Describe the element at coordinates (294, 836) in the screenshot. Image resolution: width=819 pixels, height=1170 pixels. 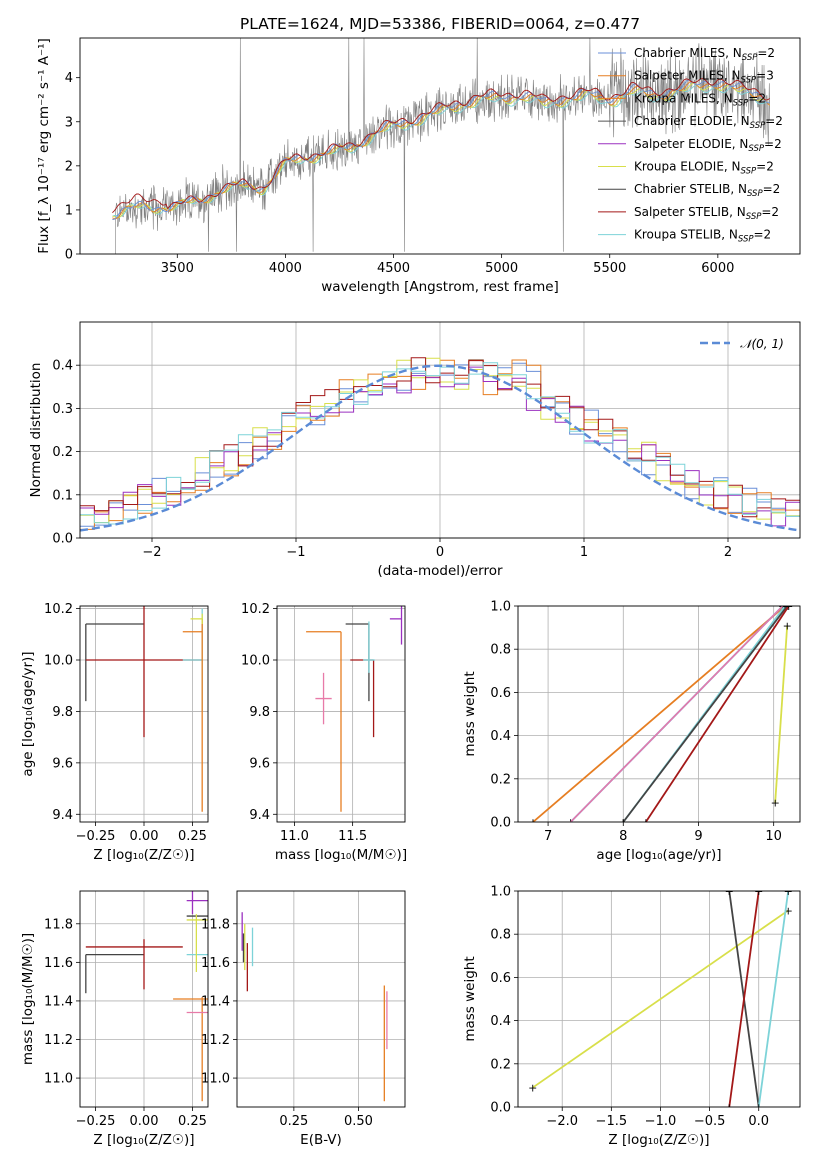
I see `x-tick-label: 11.0` at that location.